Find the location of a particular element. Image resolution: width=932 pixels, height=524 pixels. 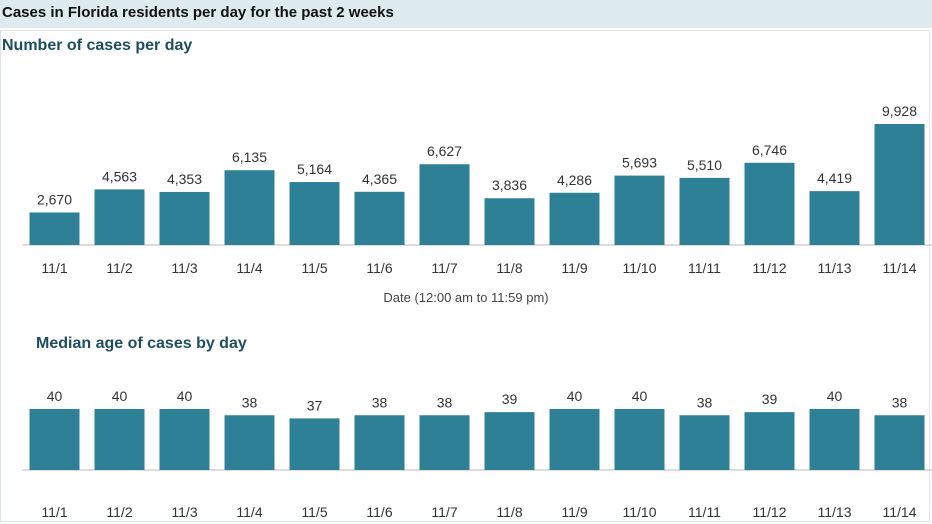

cases-tick-label: 11/8 is located at coordinates (509, 268).